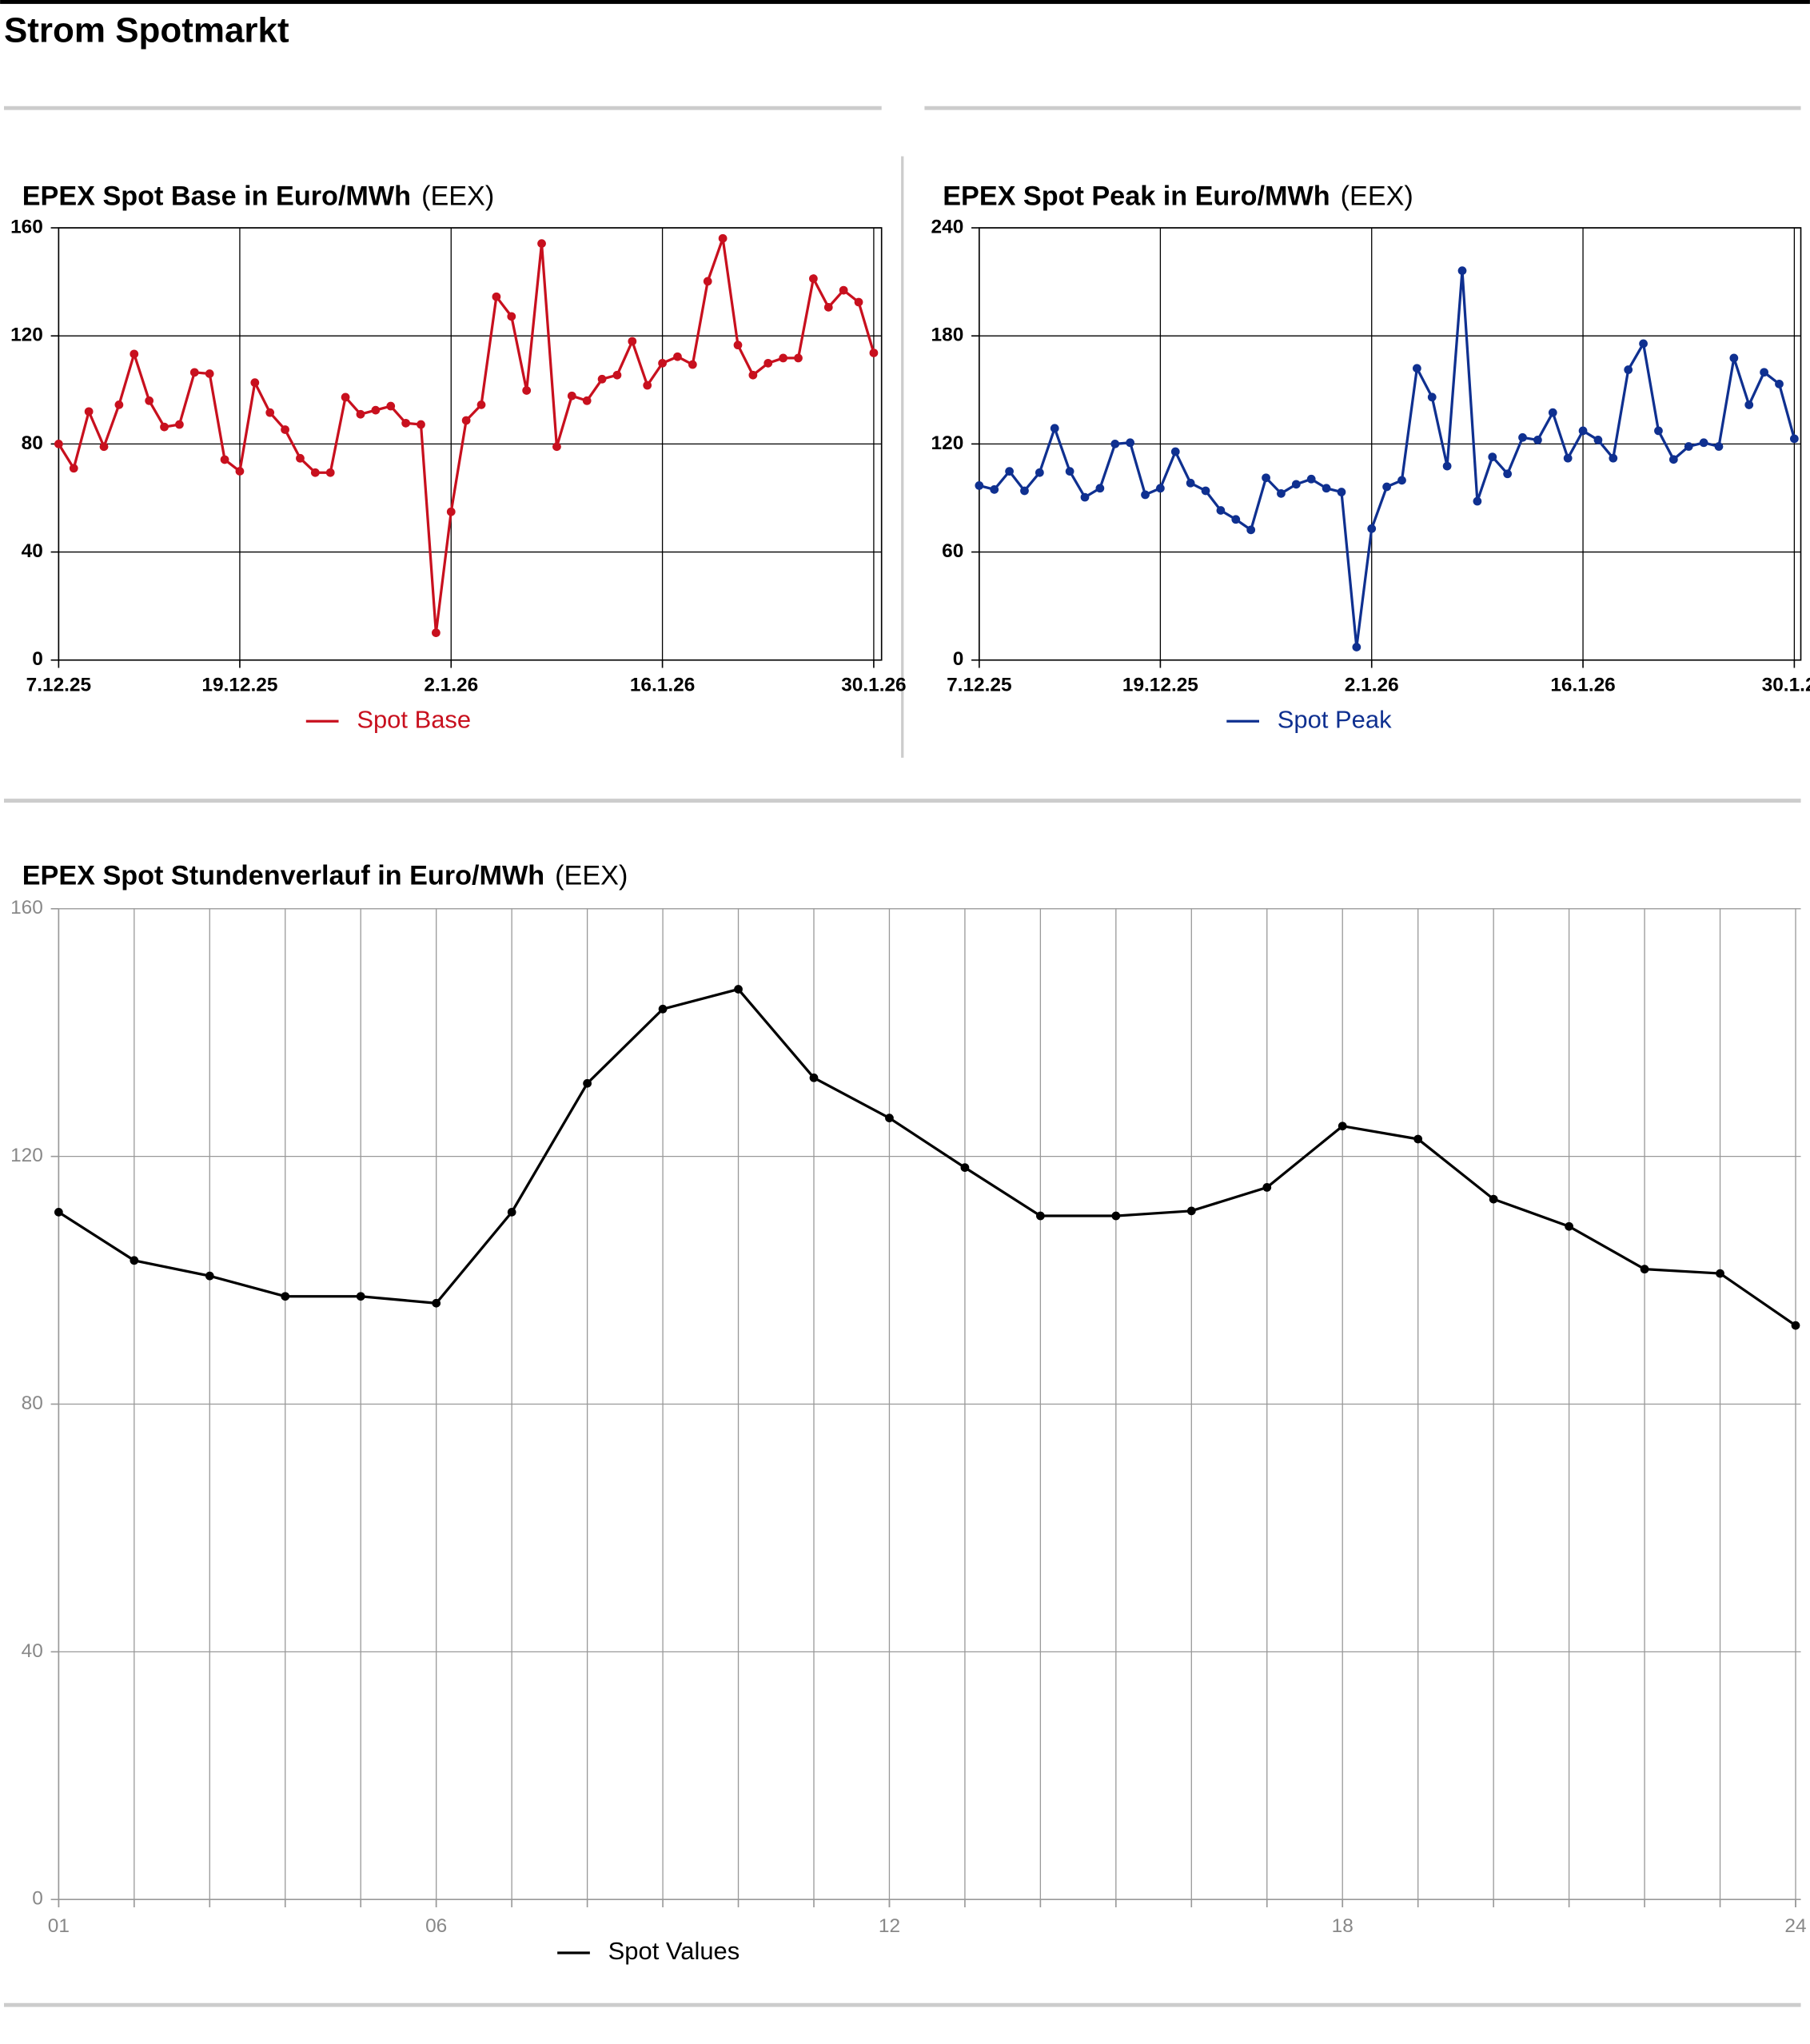 The width and height of the screenshot is (1810, 2044). Describe the element at coordinates (1335, 719) in the screenshot. I see `legend-label: Spot Peak` at that location.